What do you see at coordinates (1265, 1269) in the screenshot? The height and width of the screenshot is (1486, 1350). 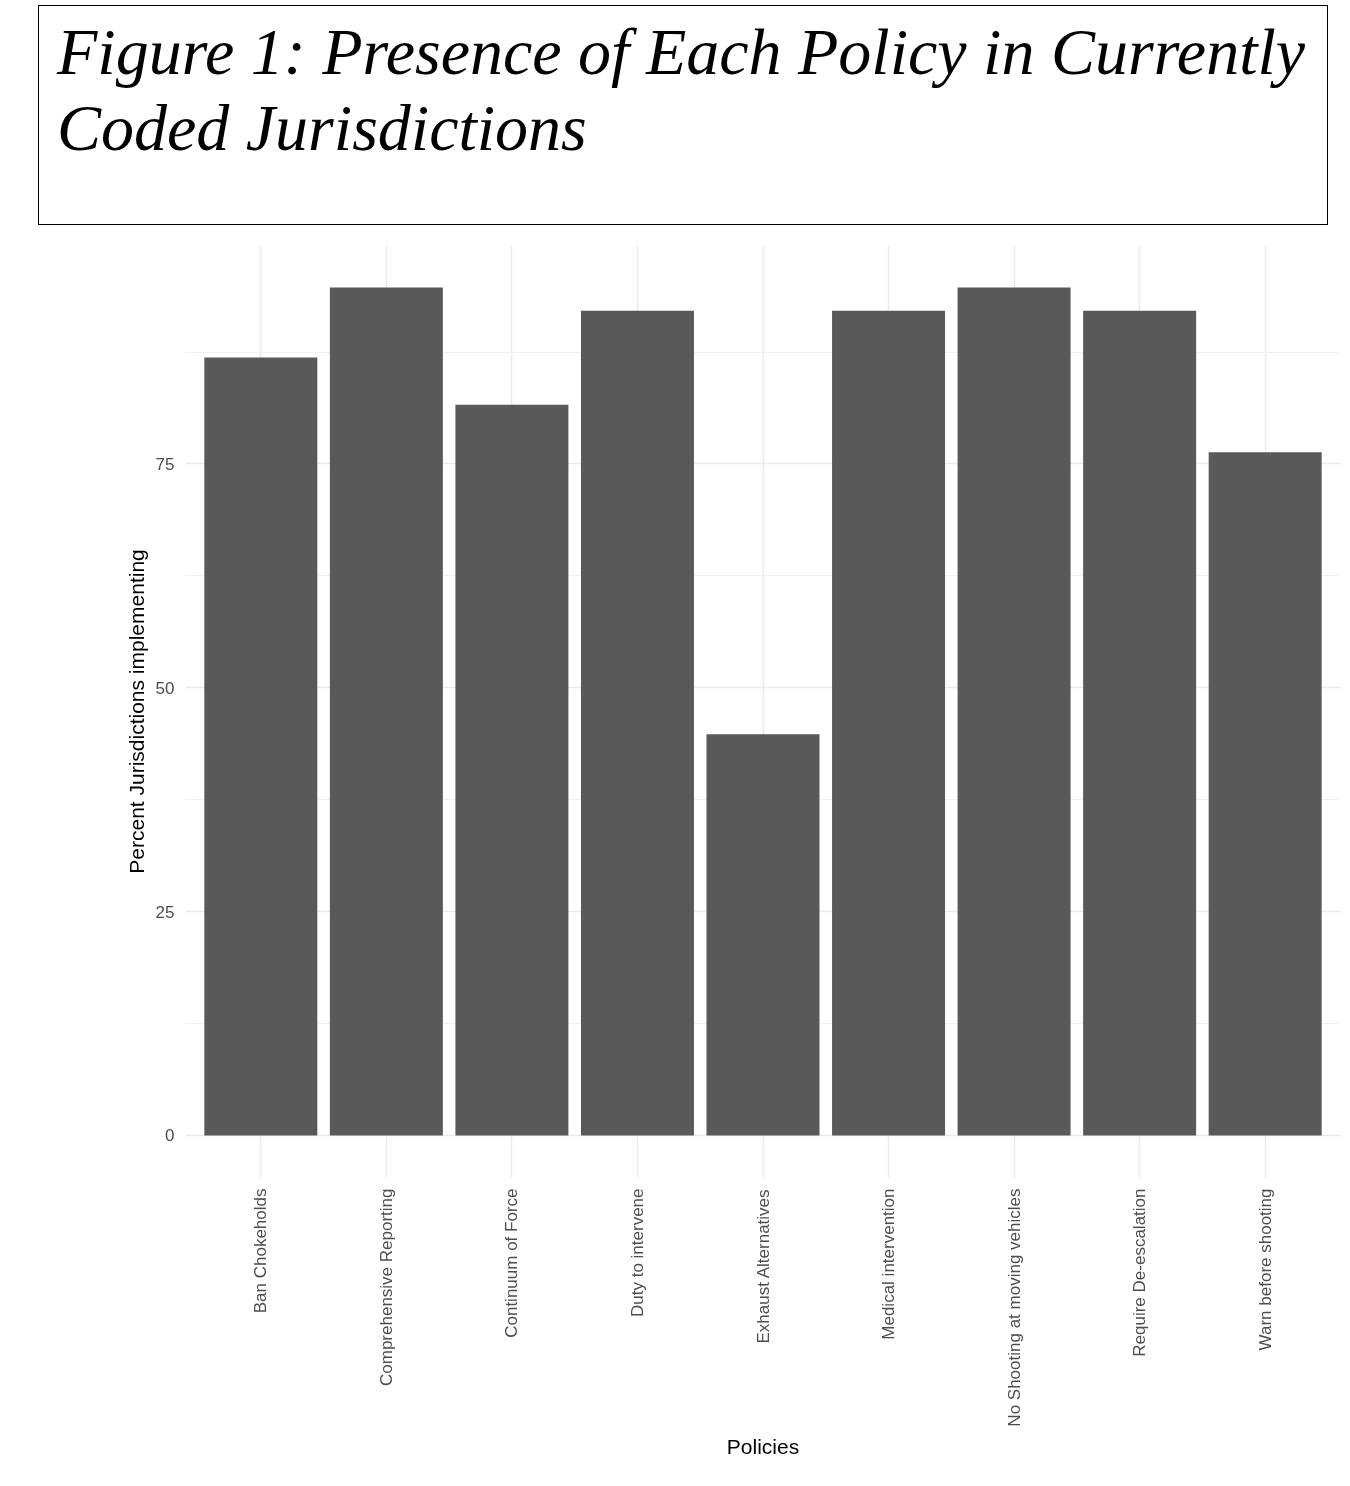 I see `x-tick-label: Warn before shooting` at bounding box center [1265, 1269].